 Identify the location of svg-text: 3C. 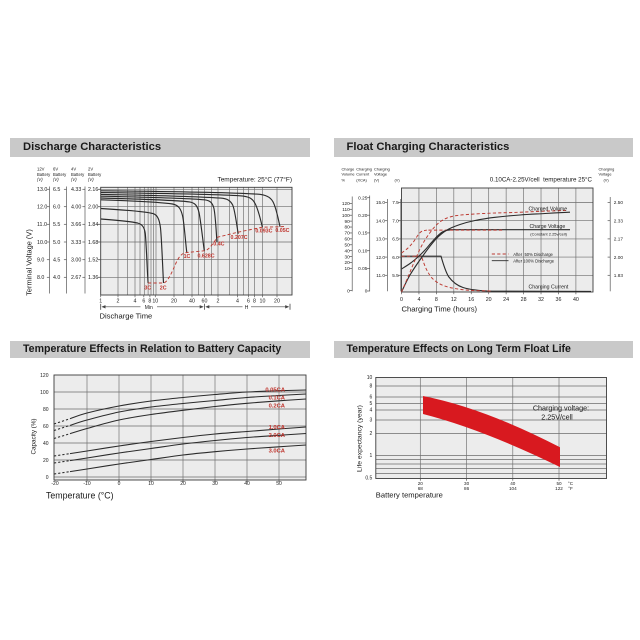
(147, 289).